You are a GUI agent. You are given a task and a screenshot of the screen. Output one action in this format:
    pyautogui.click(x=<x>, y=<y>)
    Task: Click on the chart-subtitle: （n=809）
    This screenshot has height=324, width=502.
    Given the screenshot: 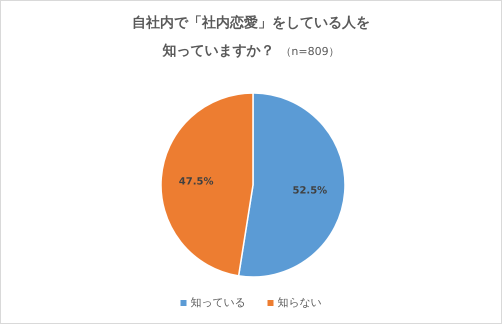 What is the action you would take?
    pyautogui.click(x=310, y=51)
    